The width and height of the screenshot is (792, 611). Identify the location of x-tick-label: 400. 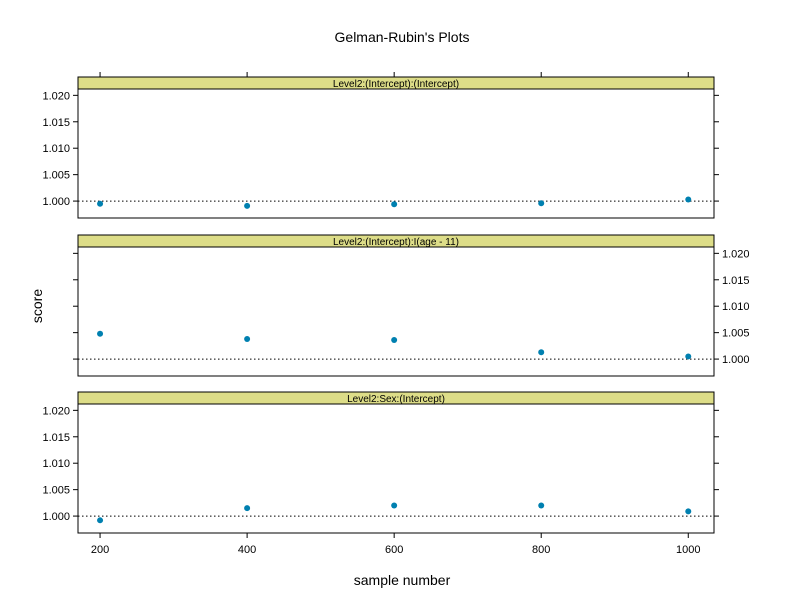
(247, 550).